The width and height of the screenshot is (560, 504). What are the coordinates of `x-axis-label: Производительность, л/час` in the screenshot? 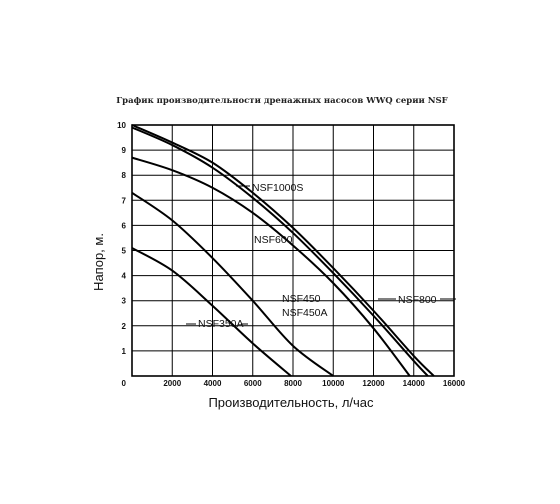 It's located at (291, 402).